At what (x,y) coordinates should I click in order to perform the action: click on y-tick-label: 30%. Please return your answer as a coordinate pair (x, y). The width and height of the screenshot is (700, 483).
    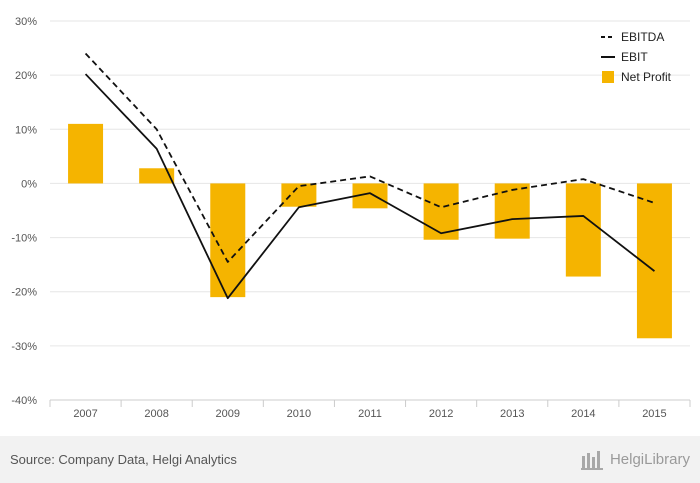
    Looking at the image, I should click on (26, 22).